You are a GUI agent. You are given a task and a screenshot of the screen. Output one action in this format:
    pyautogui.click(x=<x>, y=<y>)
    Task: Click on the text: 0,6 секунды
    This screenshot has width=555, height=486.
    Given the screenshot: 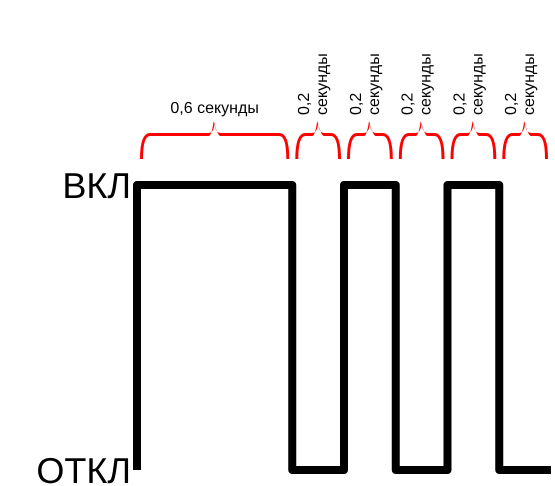 What is the action you would take?
    pyautogui.click(x=214, y=108)
    